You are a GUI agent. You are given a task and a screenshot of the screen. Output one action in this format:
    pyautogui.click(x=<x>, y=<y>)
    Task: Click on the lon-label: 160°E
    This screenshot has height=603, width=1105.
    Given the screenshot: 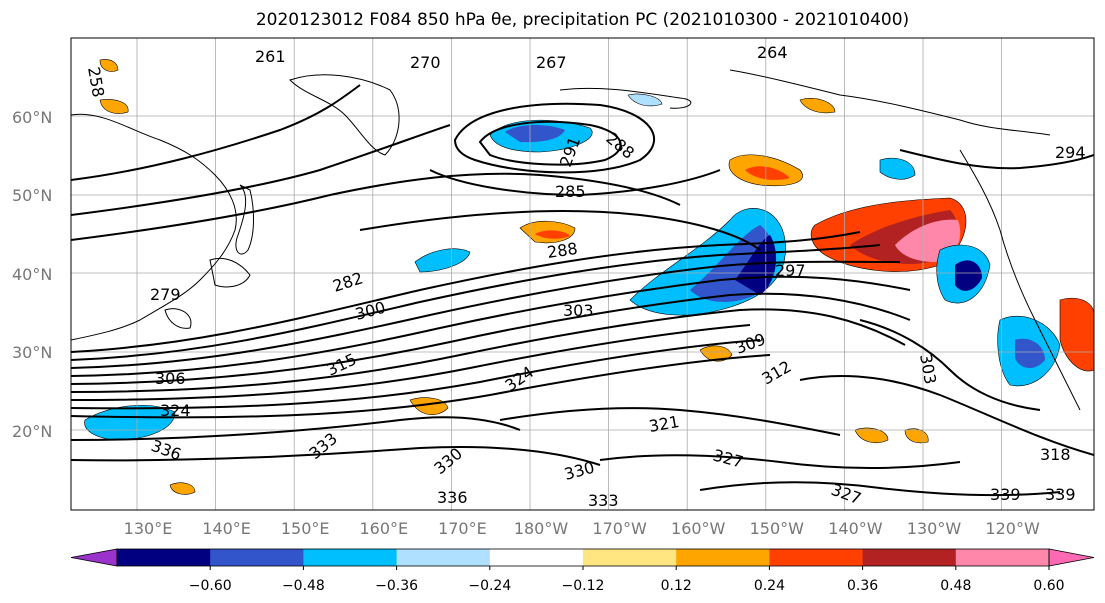 What is the action you would take?
    pyautogui.click(x=383, y=528)
    